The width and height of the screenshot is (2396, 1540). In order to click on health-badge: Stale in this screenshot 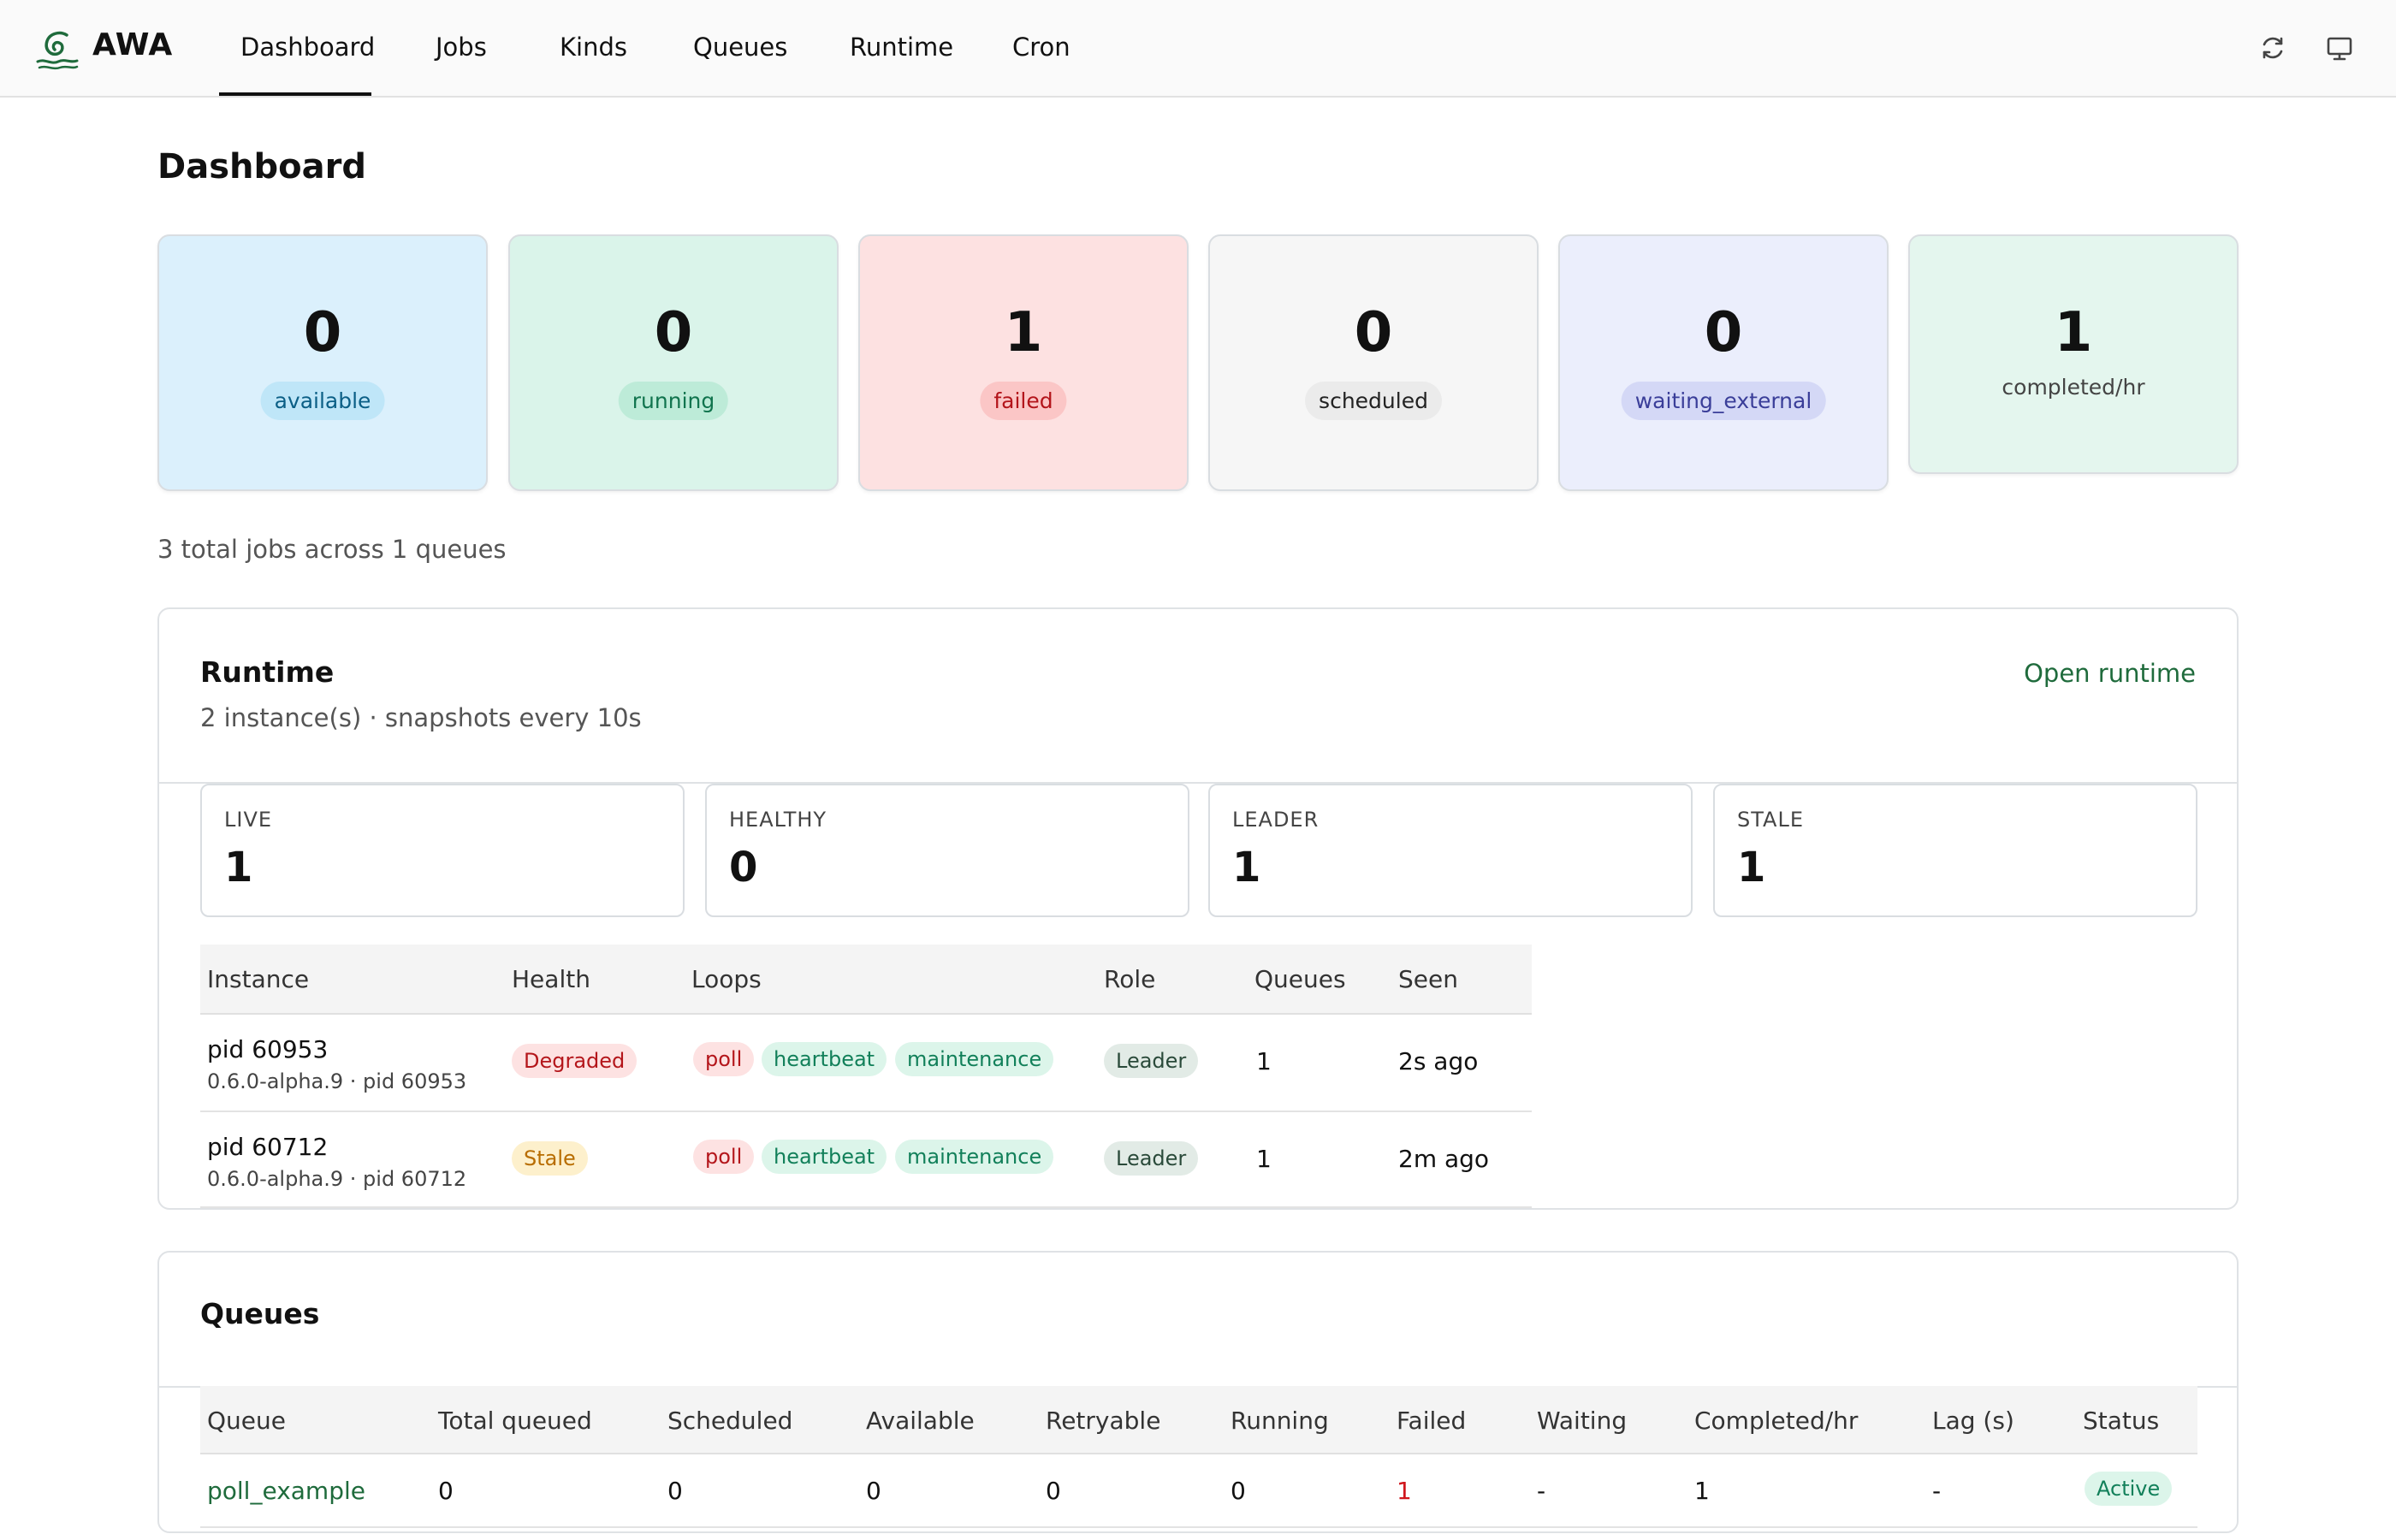, I will do `click(550, 1158)`.